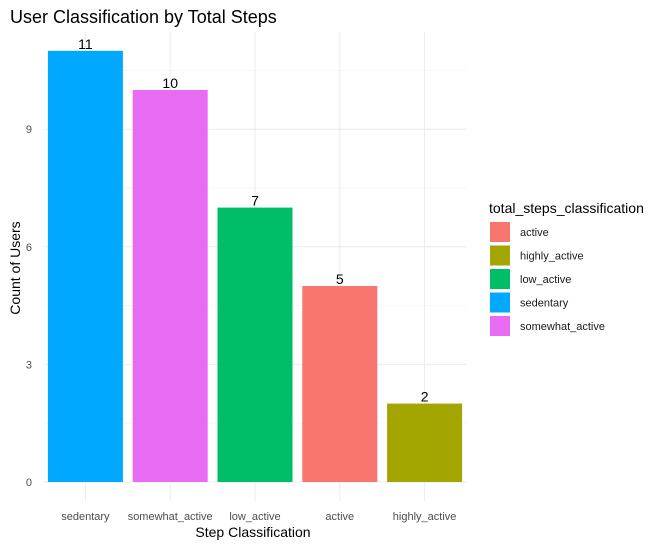 The height and width of the screenshot is (547, 668). Describe the element at coordinates (425, 517) in the screenshot. I see `x-tick-label-highly_active: highly_active` at that location.